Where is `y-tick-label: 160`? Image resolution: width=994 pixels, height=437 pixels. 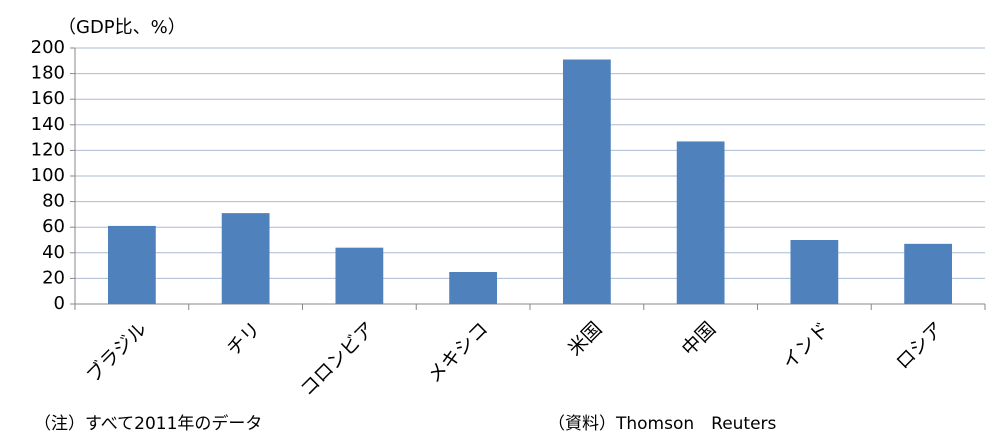 y-tick-label: 160 is located at coordinates (48, 98).